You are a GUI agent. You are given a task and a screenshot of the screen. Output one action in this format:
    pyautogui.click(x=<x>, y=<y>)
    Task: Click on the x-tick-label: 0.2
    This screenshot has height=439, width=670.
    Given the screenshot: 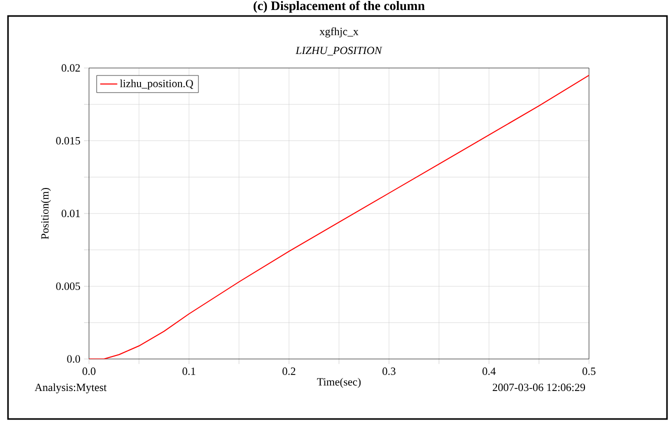 What is the action you would take?
    pyautogui.click(x=289, y=371)
    